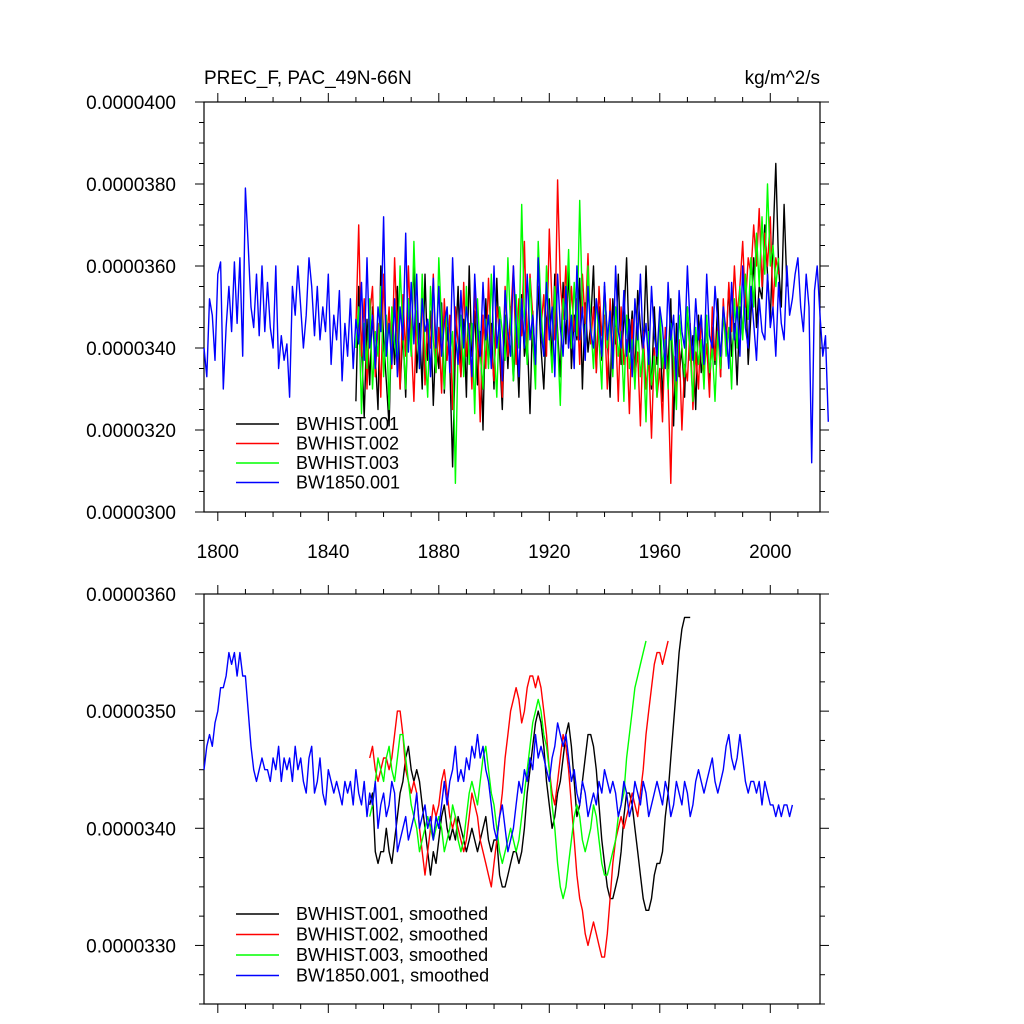 The image size is (1024, 1024). Describe the element at coordinates (782, 78) in the screenshot. I see `units-label: kg/m^2/s` at that location.